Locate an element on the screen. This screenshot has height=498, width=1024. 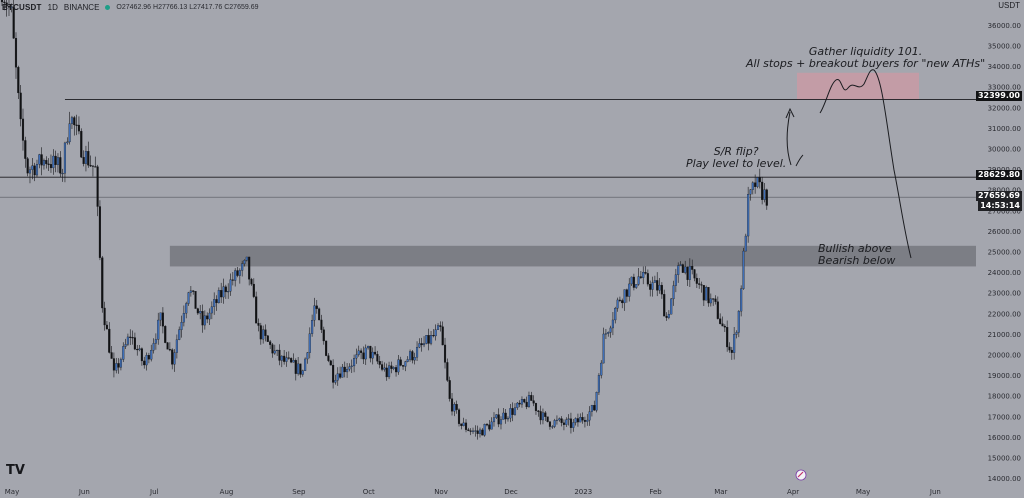
bullish-annotation: Bullish above Bearish below is located at coordinates (856, 255).